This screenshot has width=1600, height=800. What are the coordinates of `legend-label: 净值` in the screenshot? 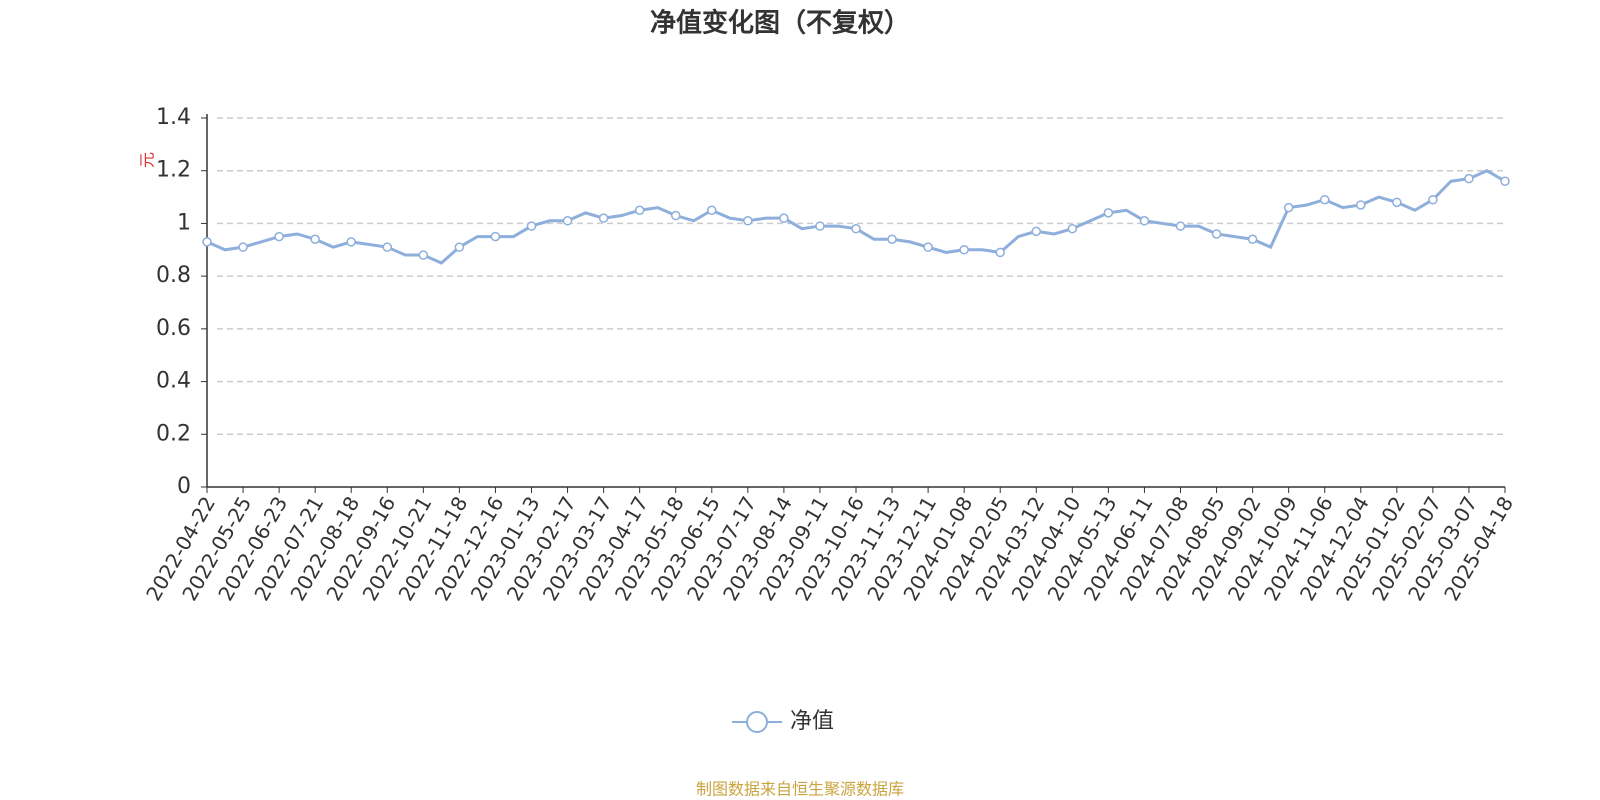 It's located at (812, 721).